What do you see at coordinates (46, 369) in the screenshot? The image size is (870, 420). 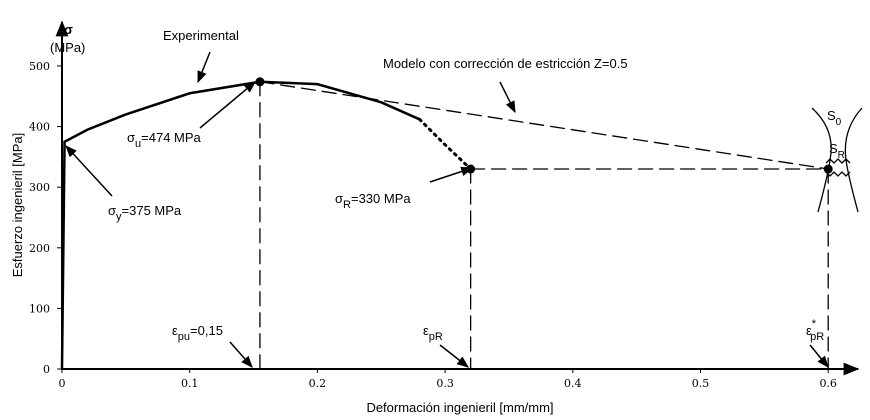 I see `y-tick-label: 0` at bounding box center [46, 369].